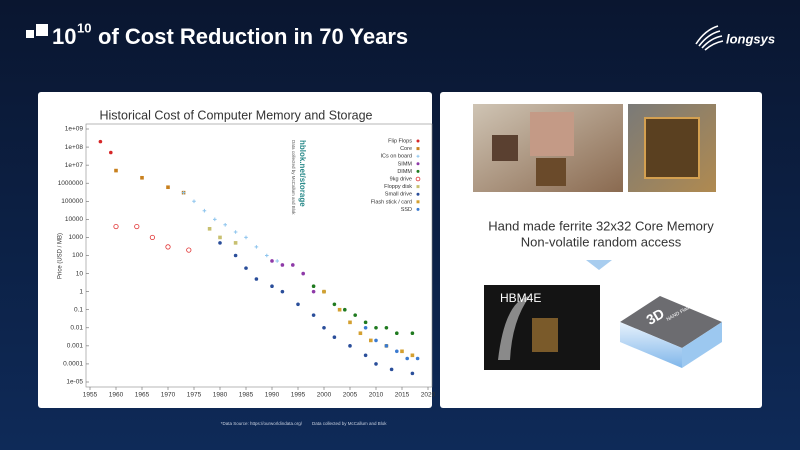 The height and width of the screenshot is (450, 800). Describe the element at coordinates (655, 316) in the screenshot. I see `image-label: 3D` at that location.